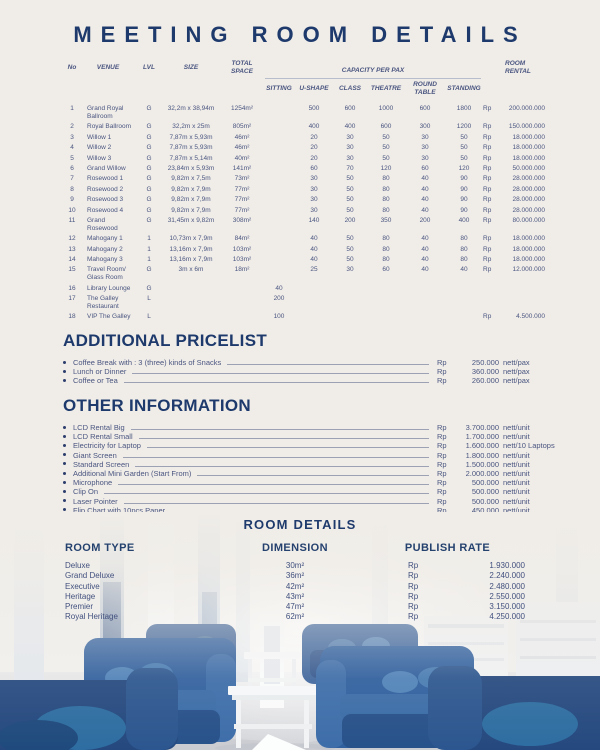  What do you see at coordinates (300, 524) in the screenshot?
I see `room-details-title: ROOM DETAILS` at bounding box center [300, 524].